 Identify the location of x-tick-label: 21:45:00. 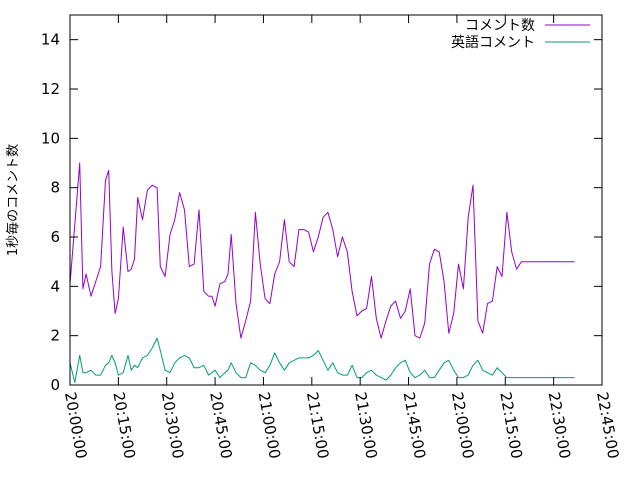
(414, 425).